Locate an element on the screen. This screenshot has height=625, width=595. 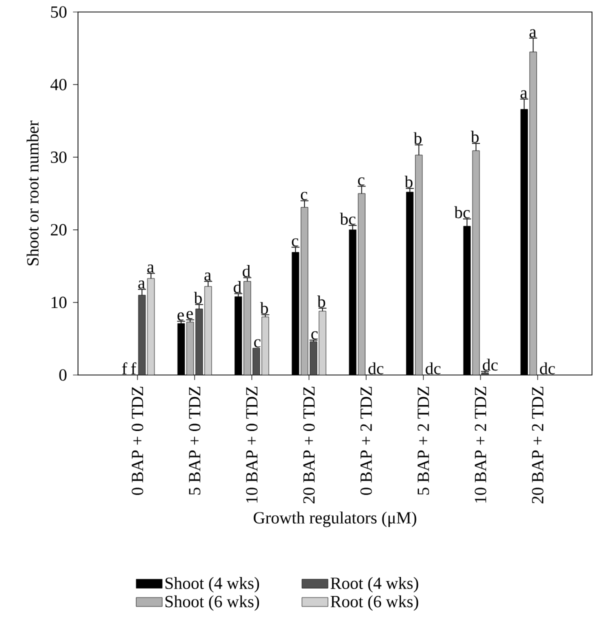
y-axis-title: Shoot or root number is located at coordinates (32, 193).